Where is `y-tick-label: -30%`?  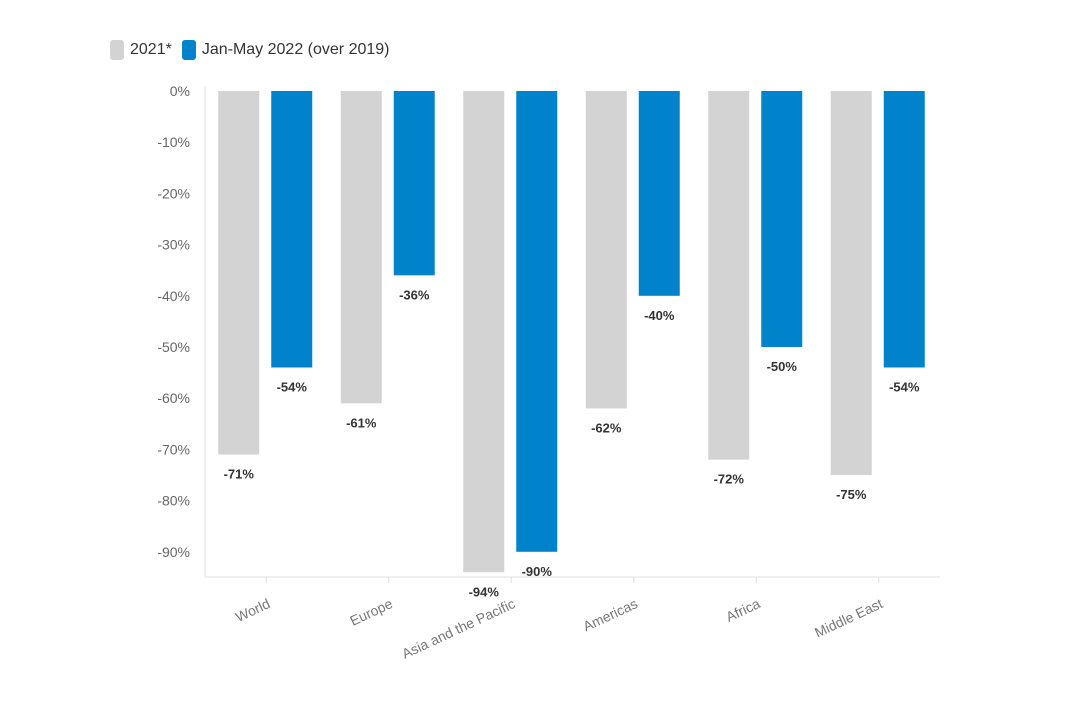 y-tick-label: -30% is located at coordinates (173, 245).